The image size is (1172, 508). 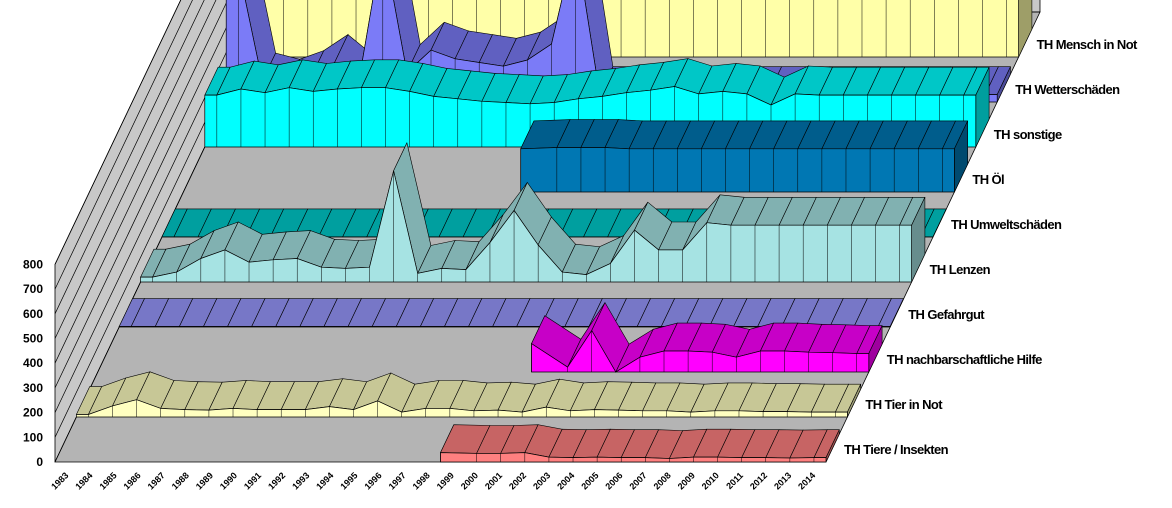 I want to click on series-label: TH Tiere / Insekten, so click(x=896, y=449).